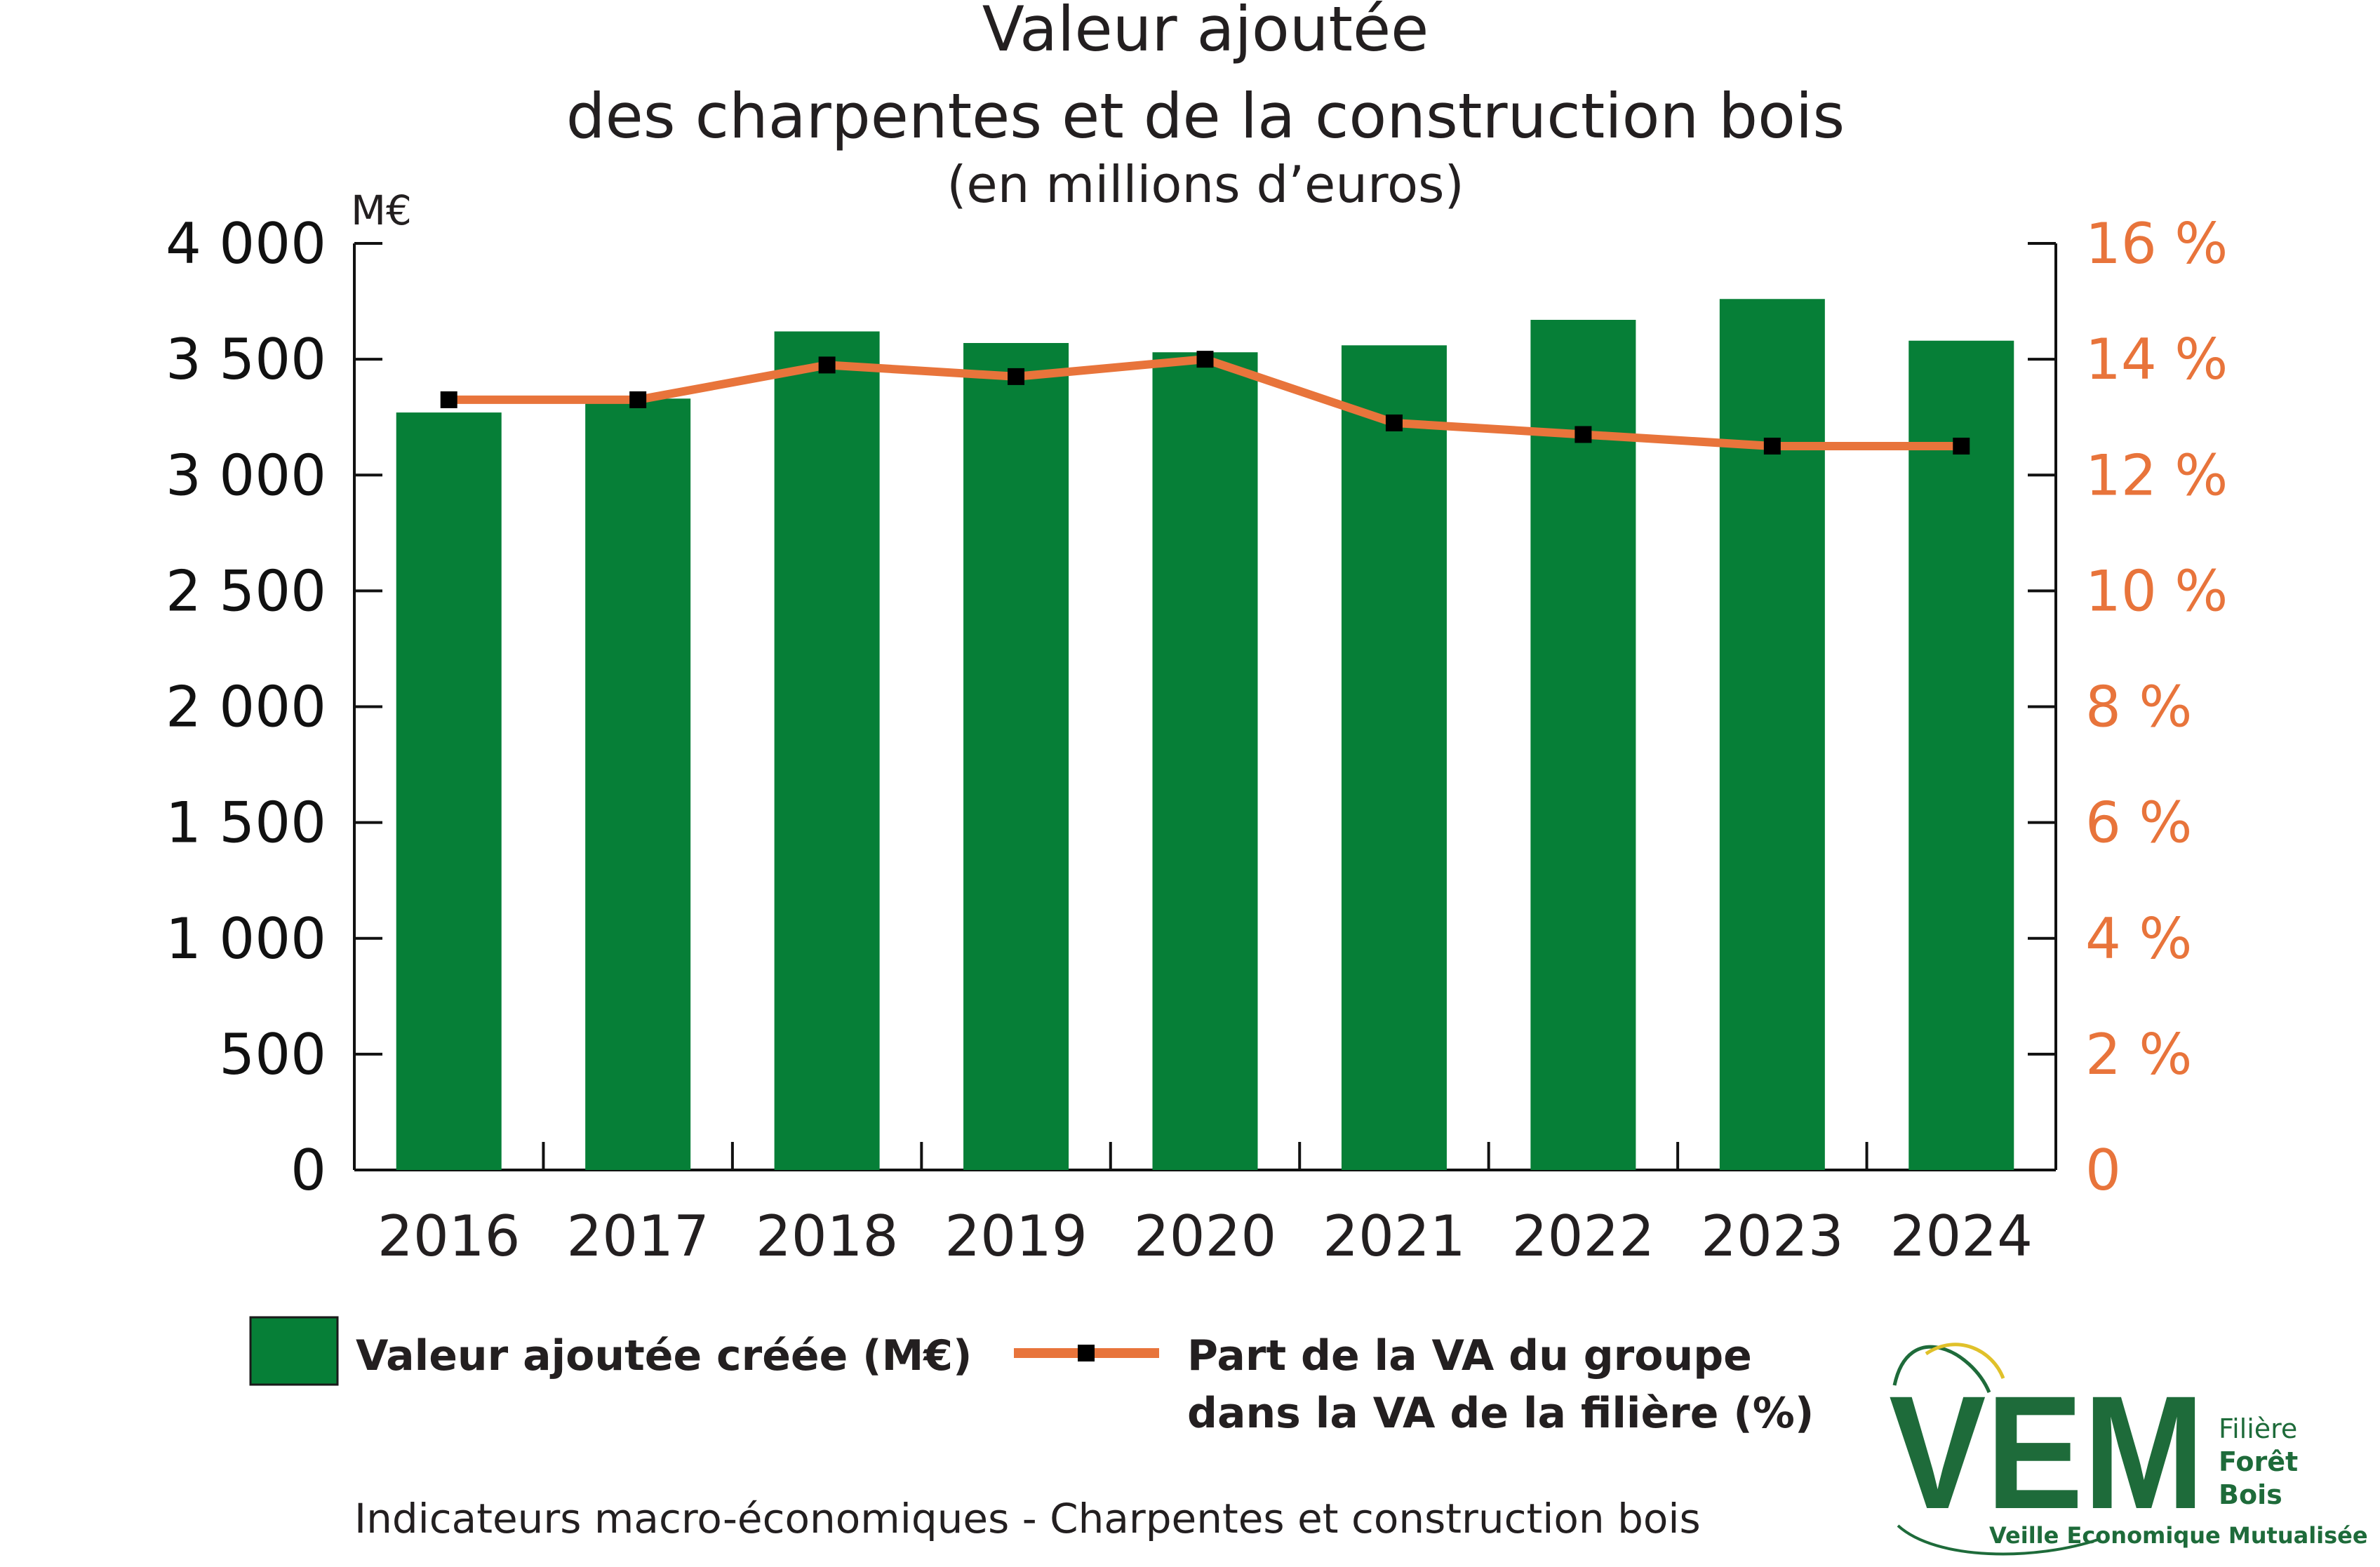 The height and width of the screenshot is (1567, 2380). I want to click on x-tick-label: 2018, so click(827, 1236).